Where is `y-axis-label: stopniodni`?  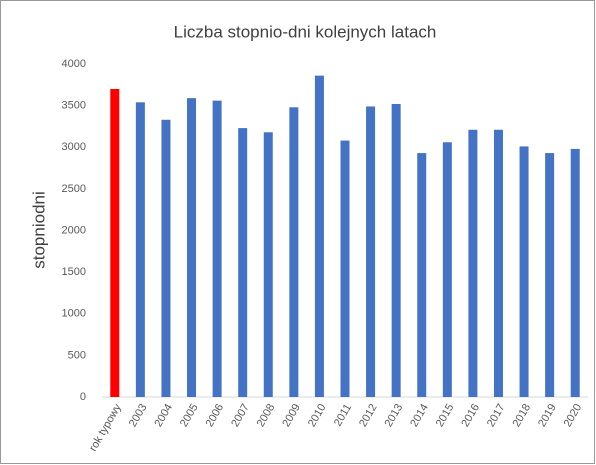 y-axis-label: stopniodni is located at coordinates (38, 230).